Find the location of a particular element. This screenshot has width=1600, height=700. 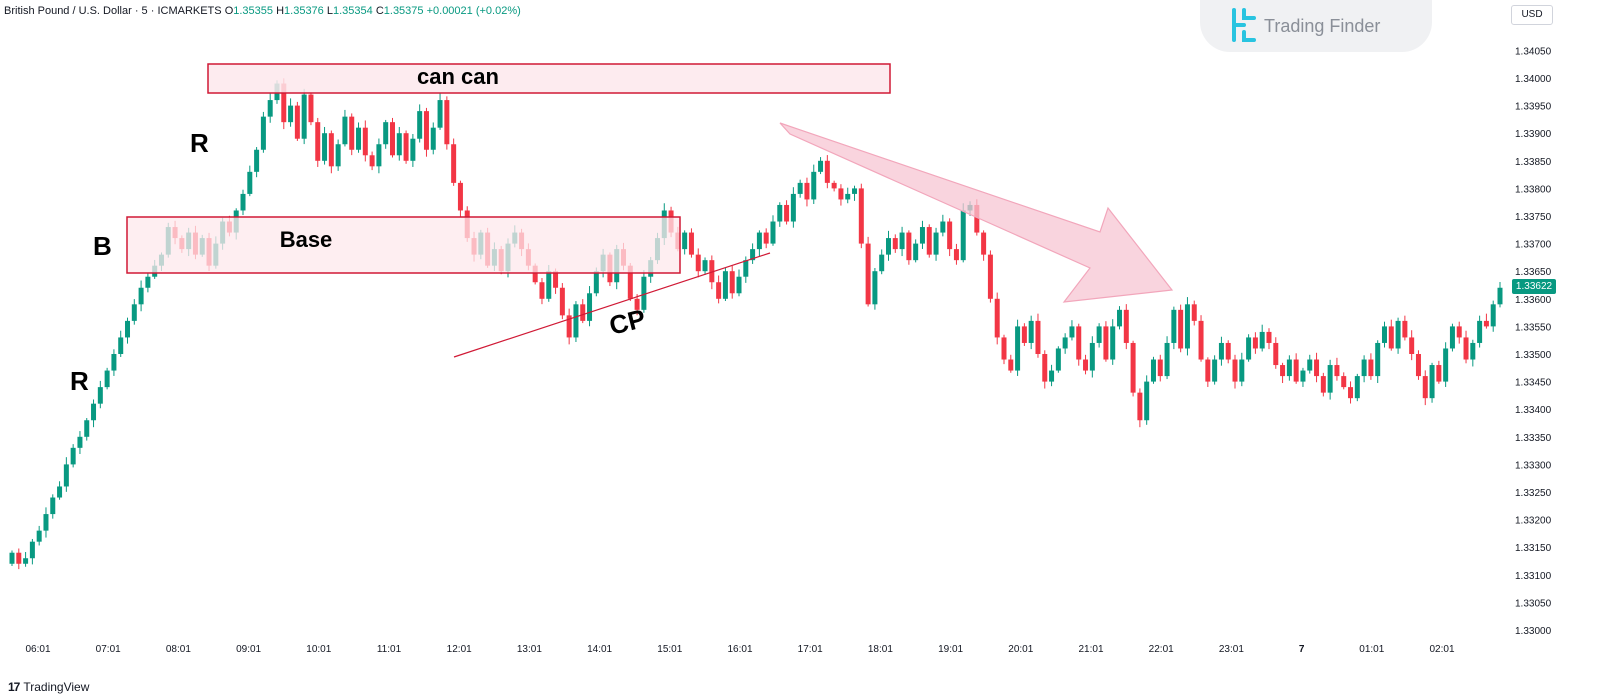

price-axis-panel is located at coordinates (1554, 330).